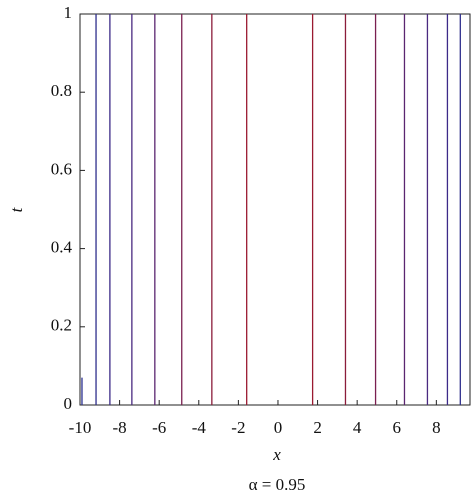 This screenshot has height=500, width=472. Describe the element at coordinates (277, 484) in the screenshot. I see `caption: α = 0.95` at that location.